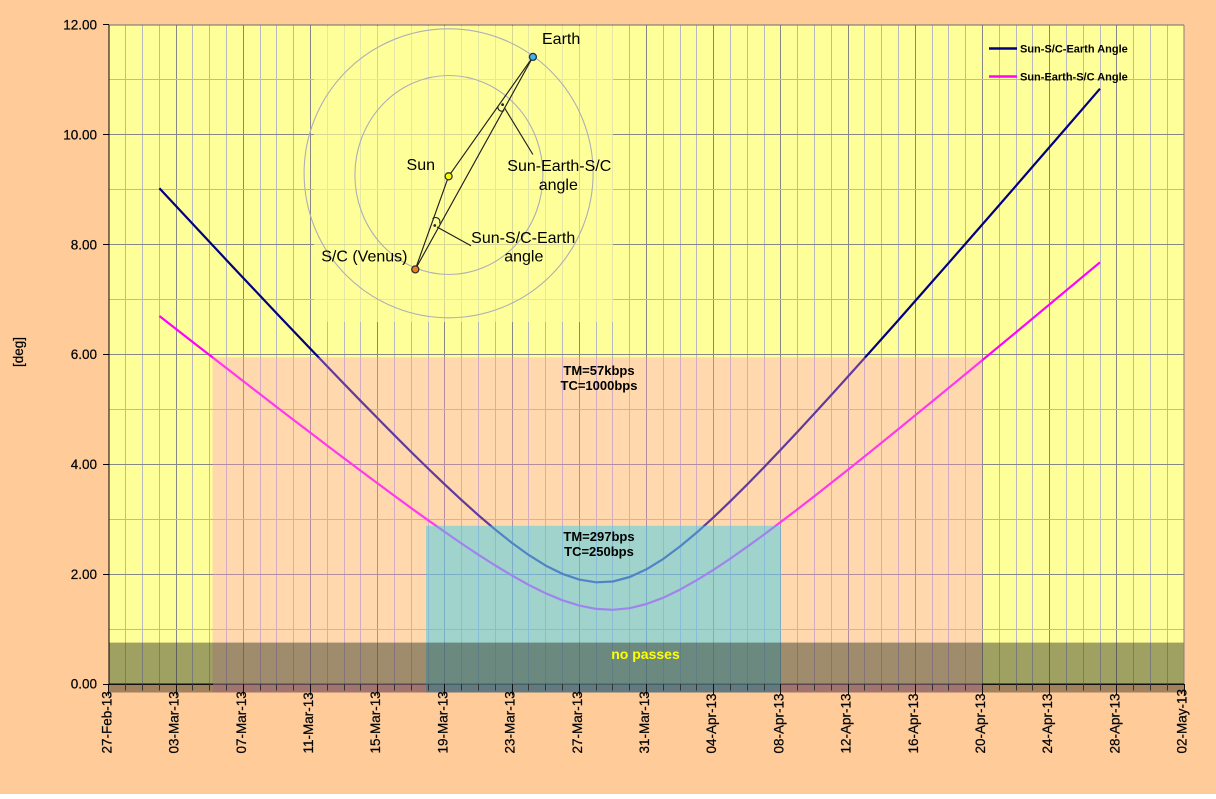 Image resolution: width=1216 pixels, height=799 pixels. What do you see at coordinates (375, 722) in the screenshot?
I see `svg-text: 15-Mar-13` at bounding box center [375, 722].